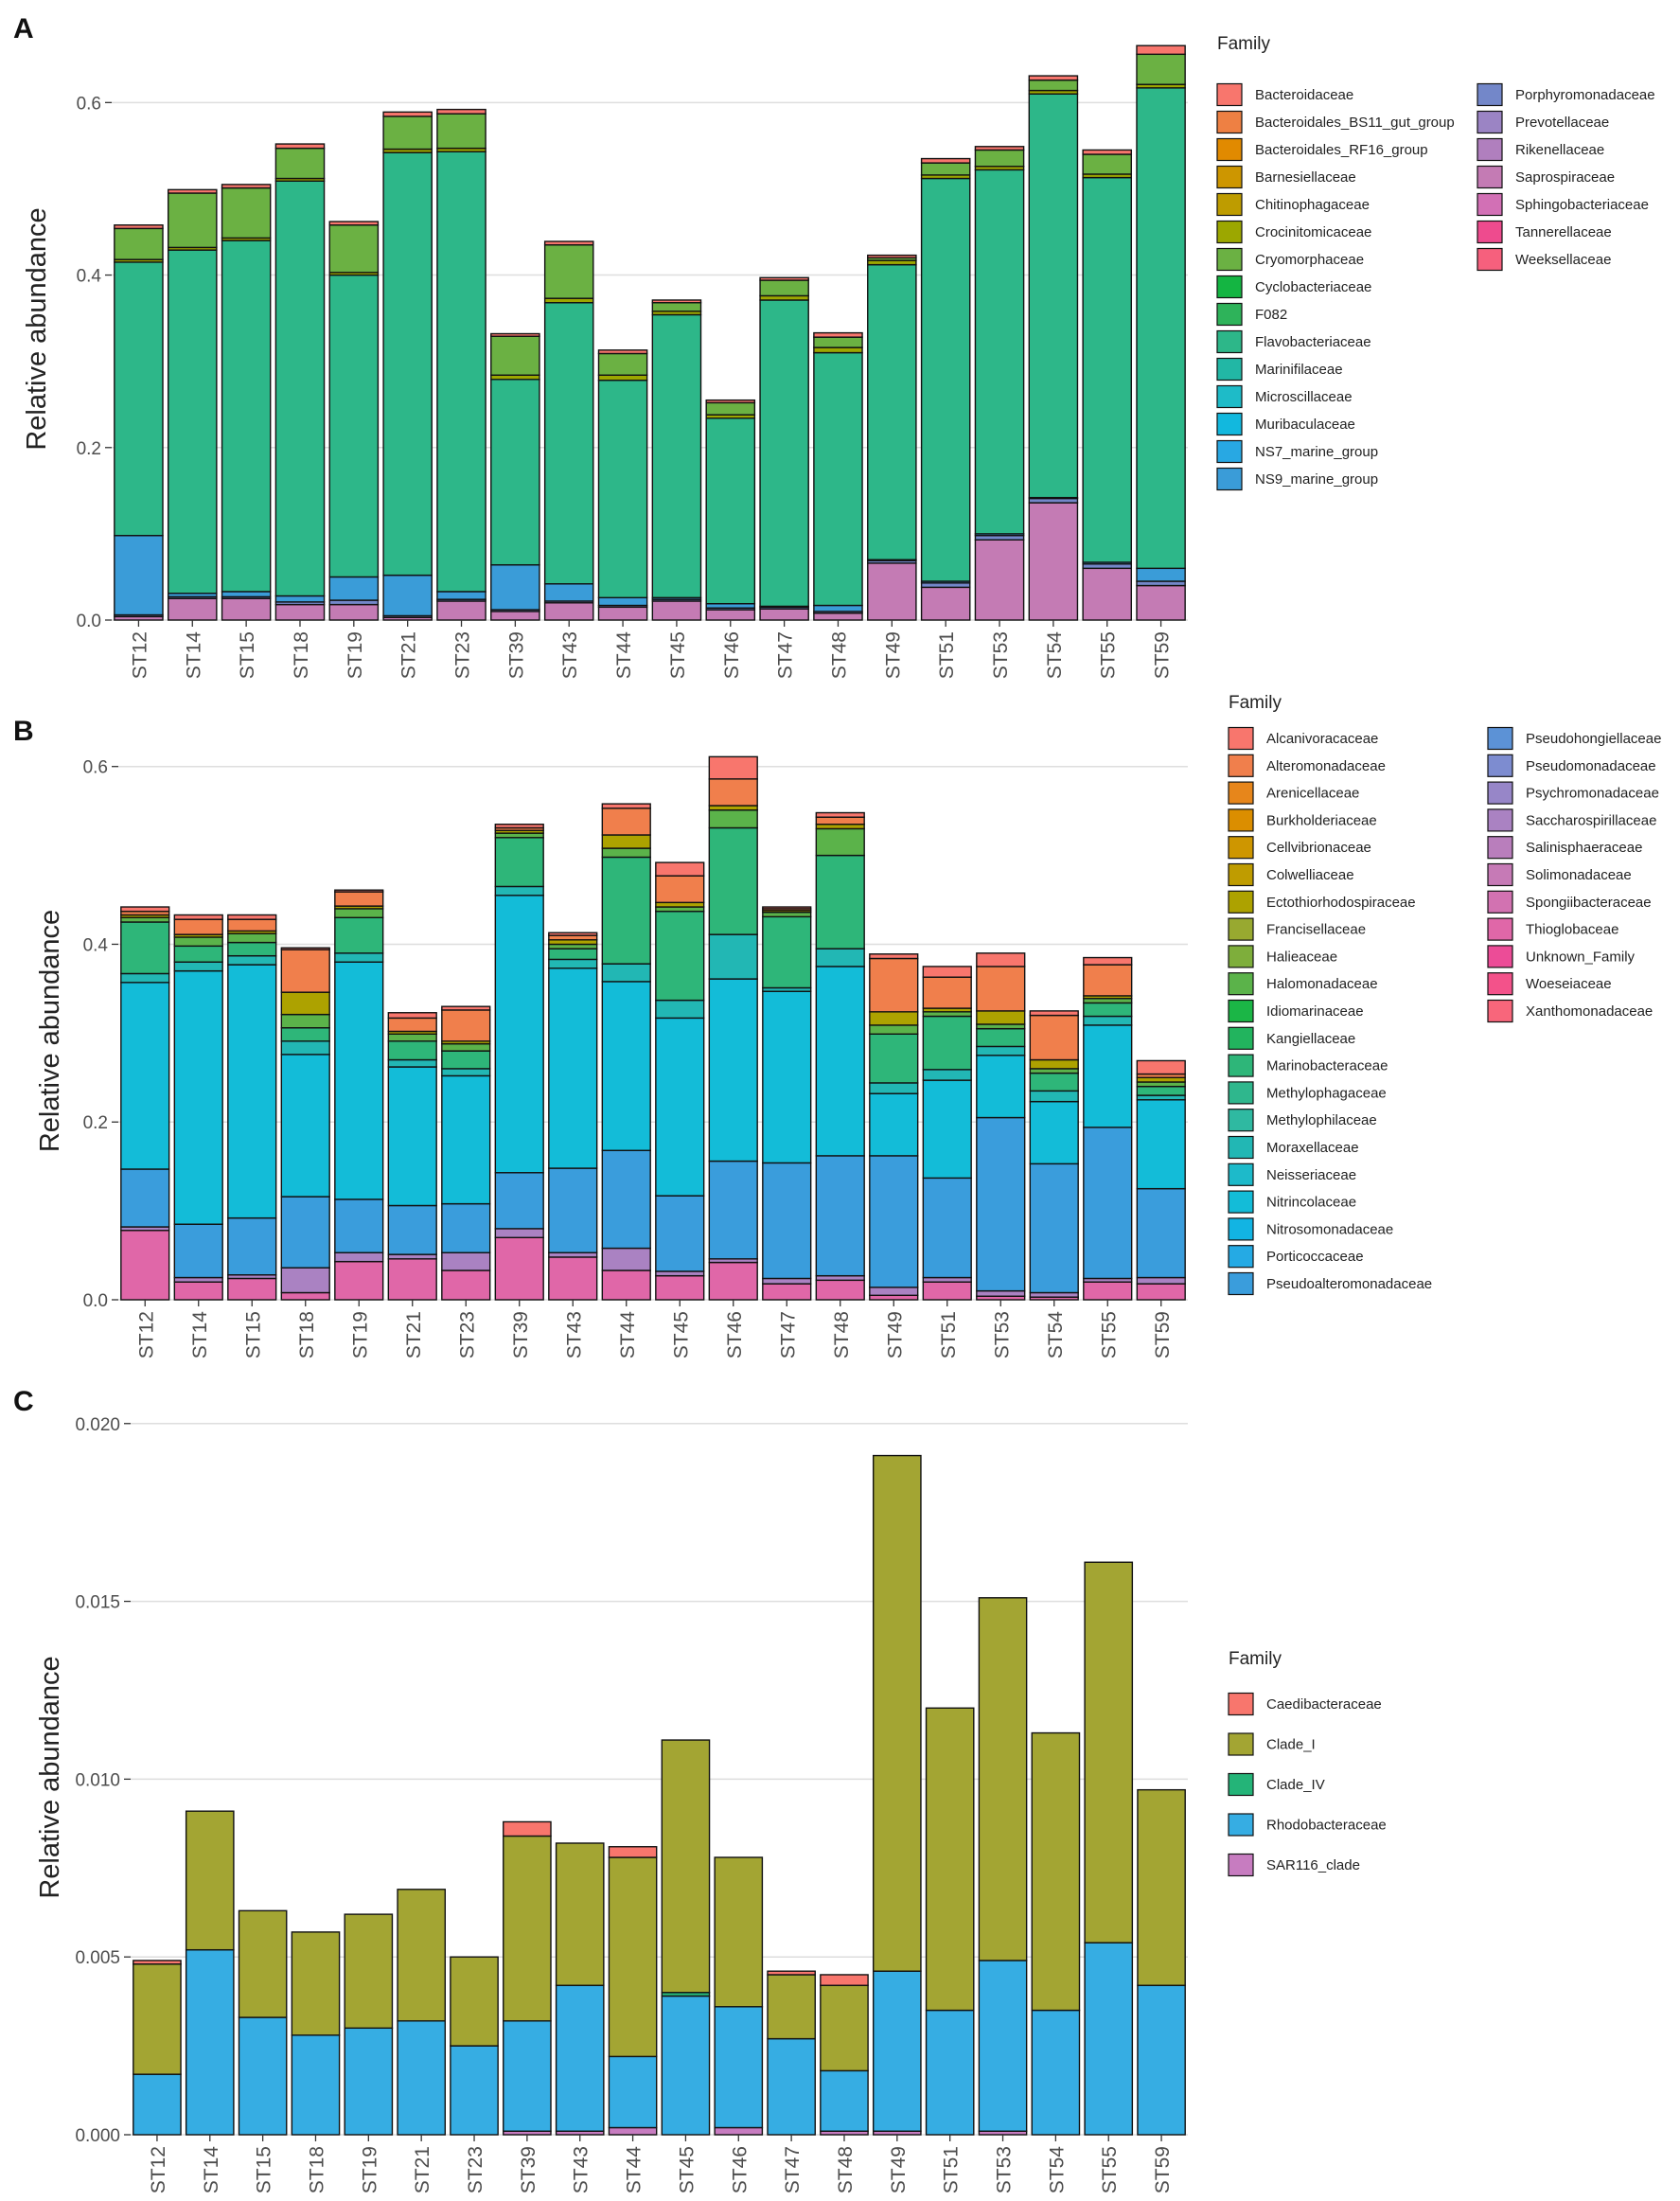 The height and width of the screenshot is (2201, 1680). Describe the element at coordinates (680, 909) in the screenshot. I see `bar-st45-halomonadaceae` at that location.